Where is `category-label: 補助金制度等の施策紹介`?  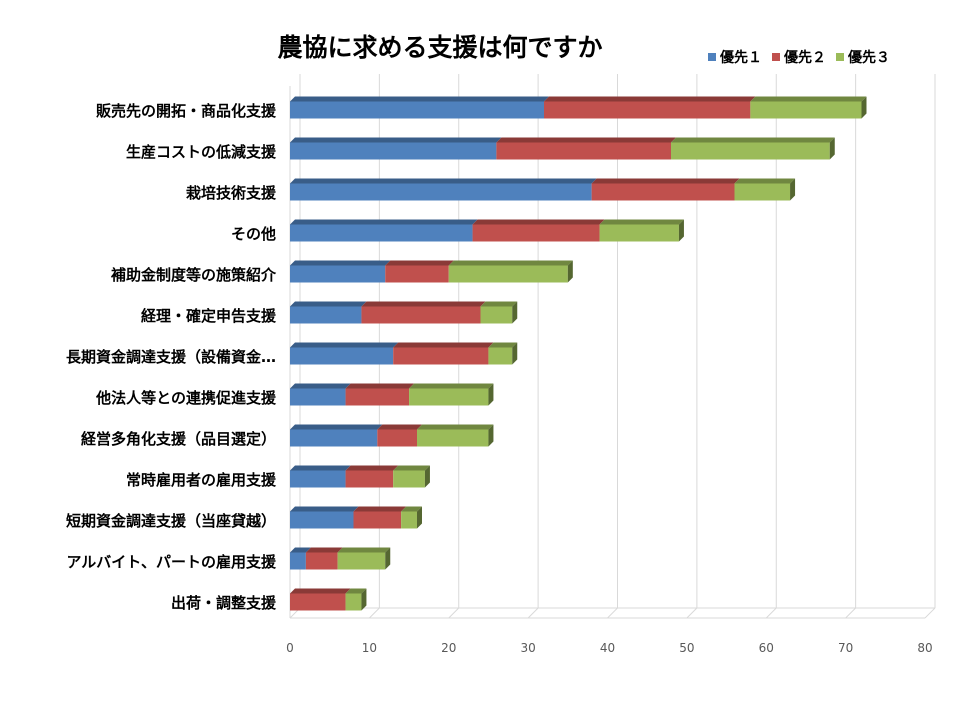
category-label: 補助金制度等の施策紹介 is located at coordinates (193, 275).